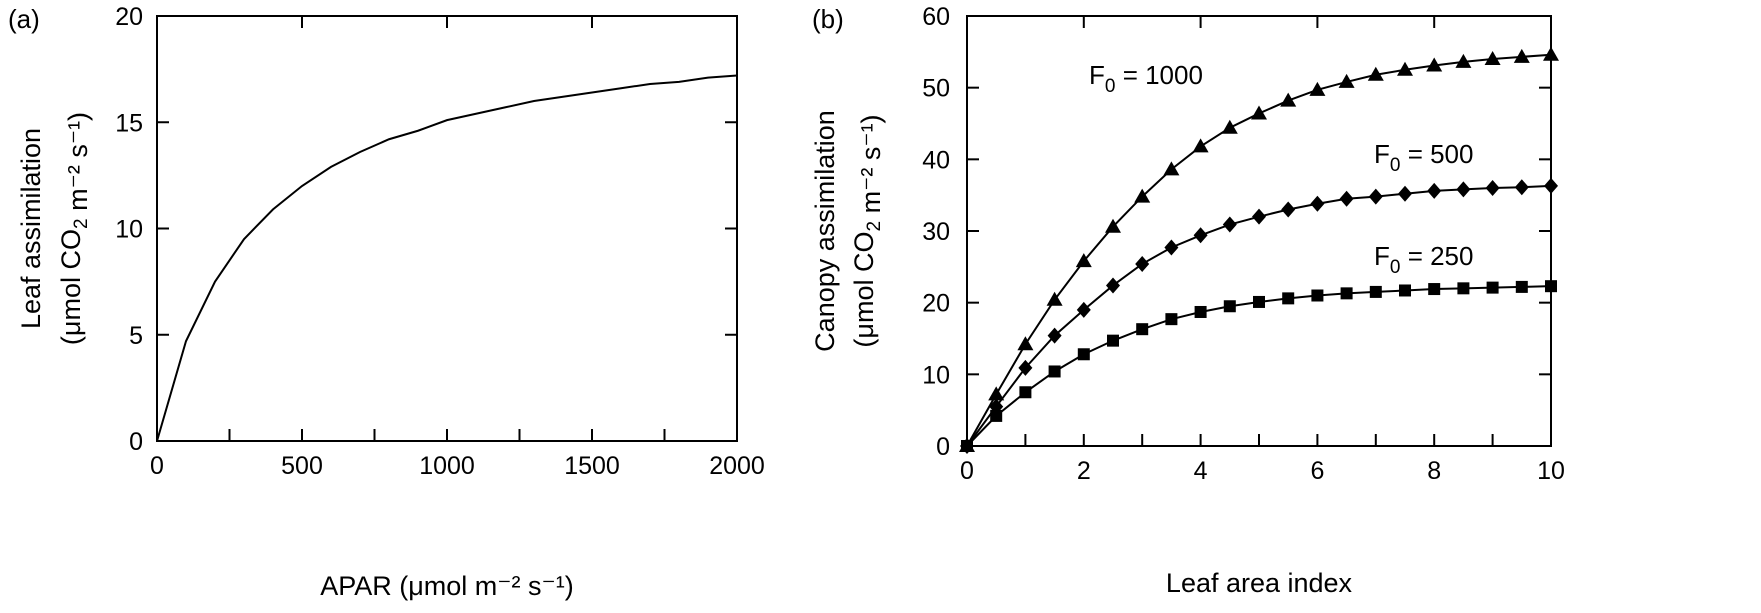 This screenshot has height=613, width=1761. What do you see at coordinates (592, 466) in the screenshot?
I see `x-tick-label: 1500` at bounding box center [592, 466].